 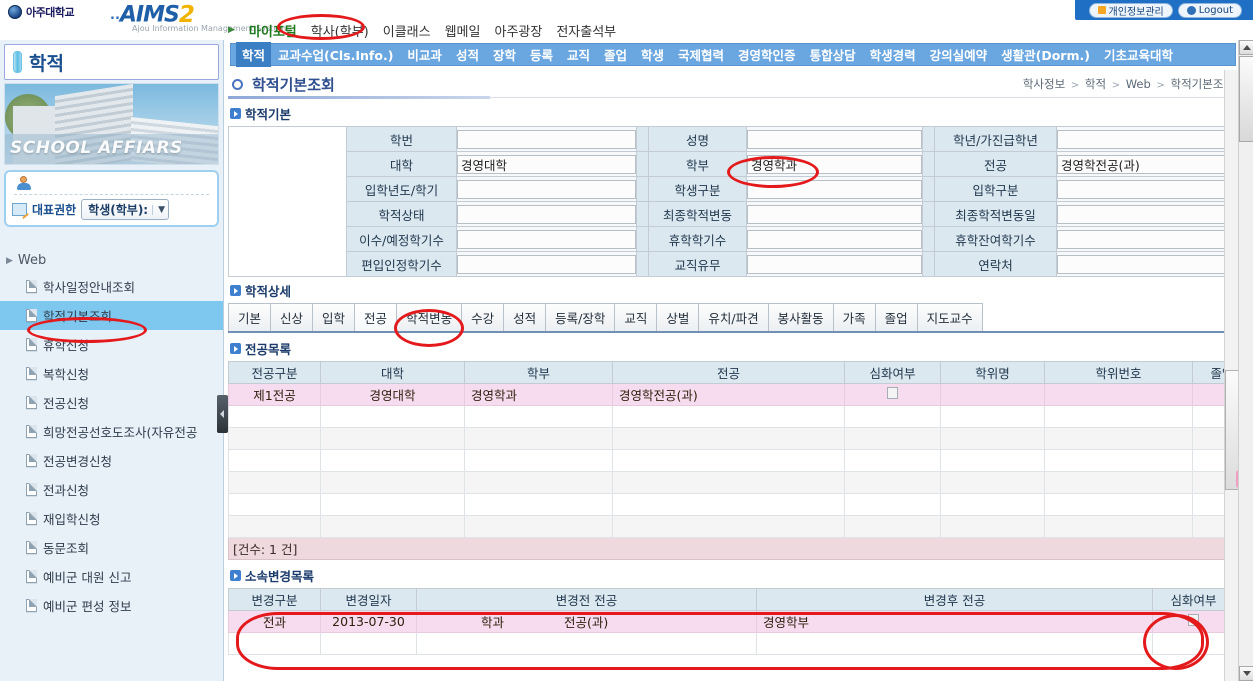 What do you see at coordinates (1141, 164) in the screenshot?
I see `major-input` at bounding box center [1141, 164].